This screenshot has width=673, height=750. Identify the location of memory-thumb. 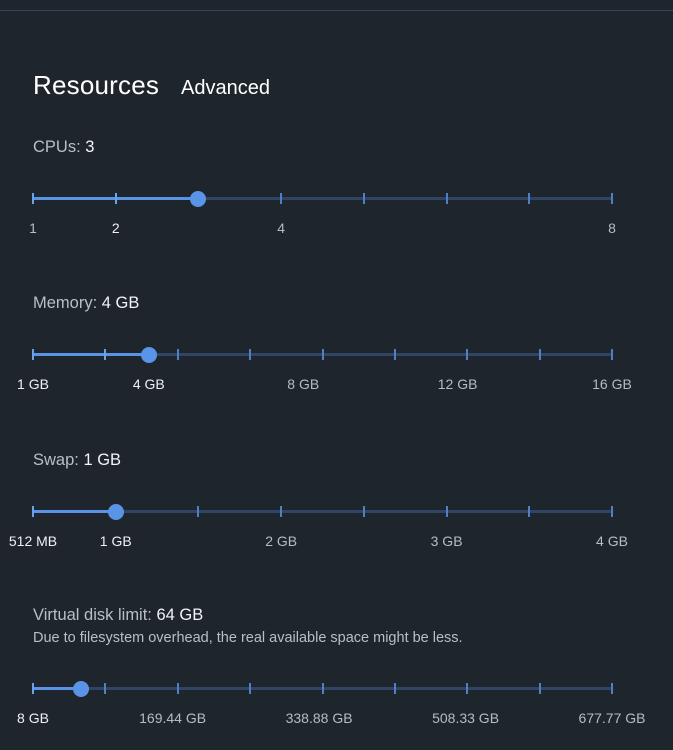
(148, 354).